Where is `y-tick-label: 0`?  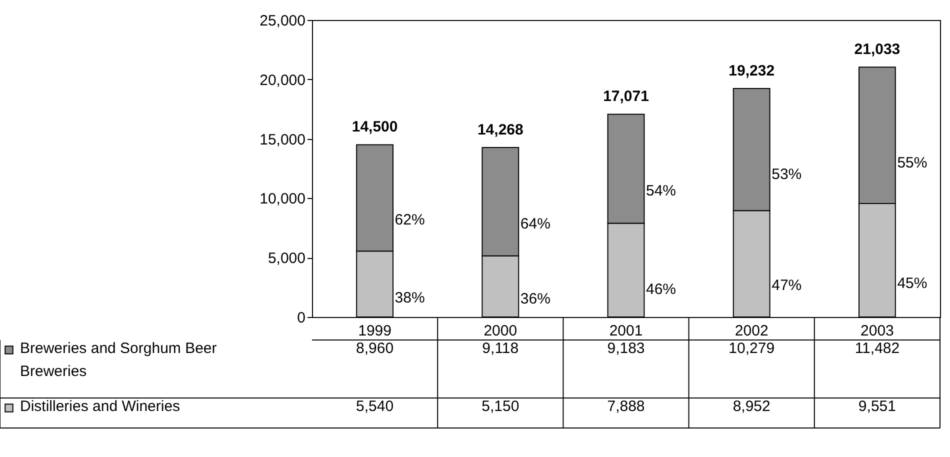 y-tick-label: 0 is located at coordinates (301, 318).